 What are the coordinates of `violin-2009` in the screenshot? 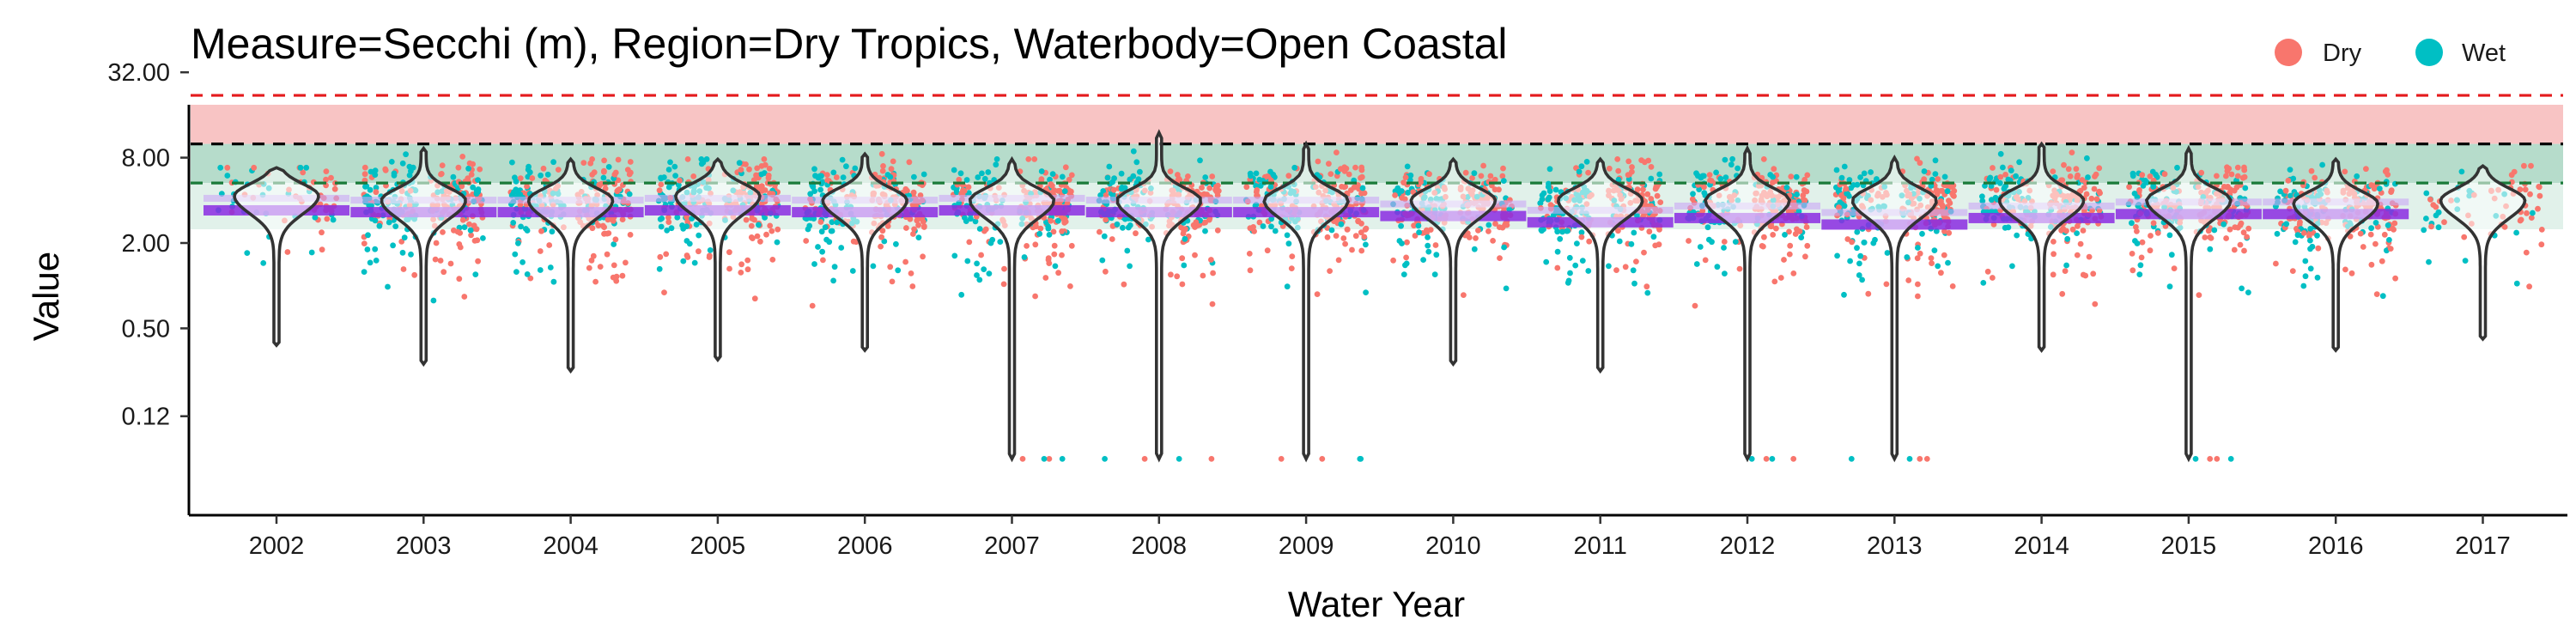 It's located at (1306, 301).